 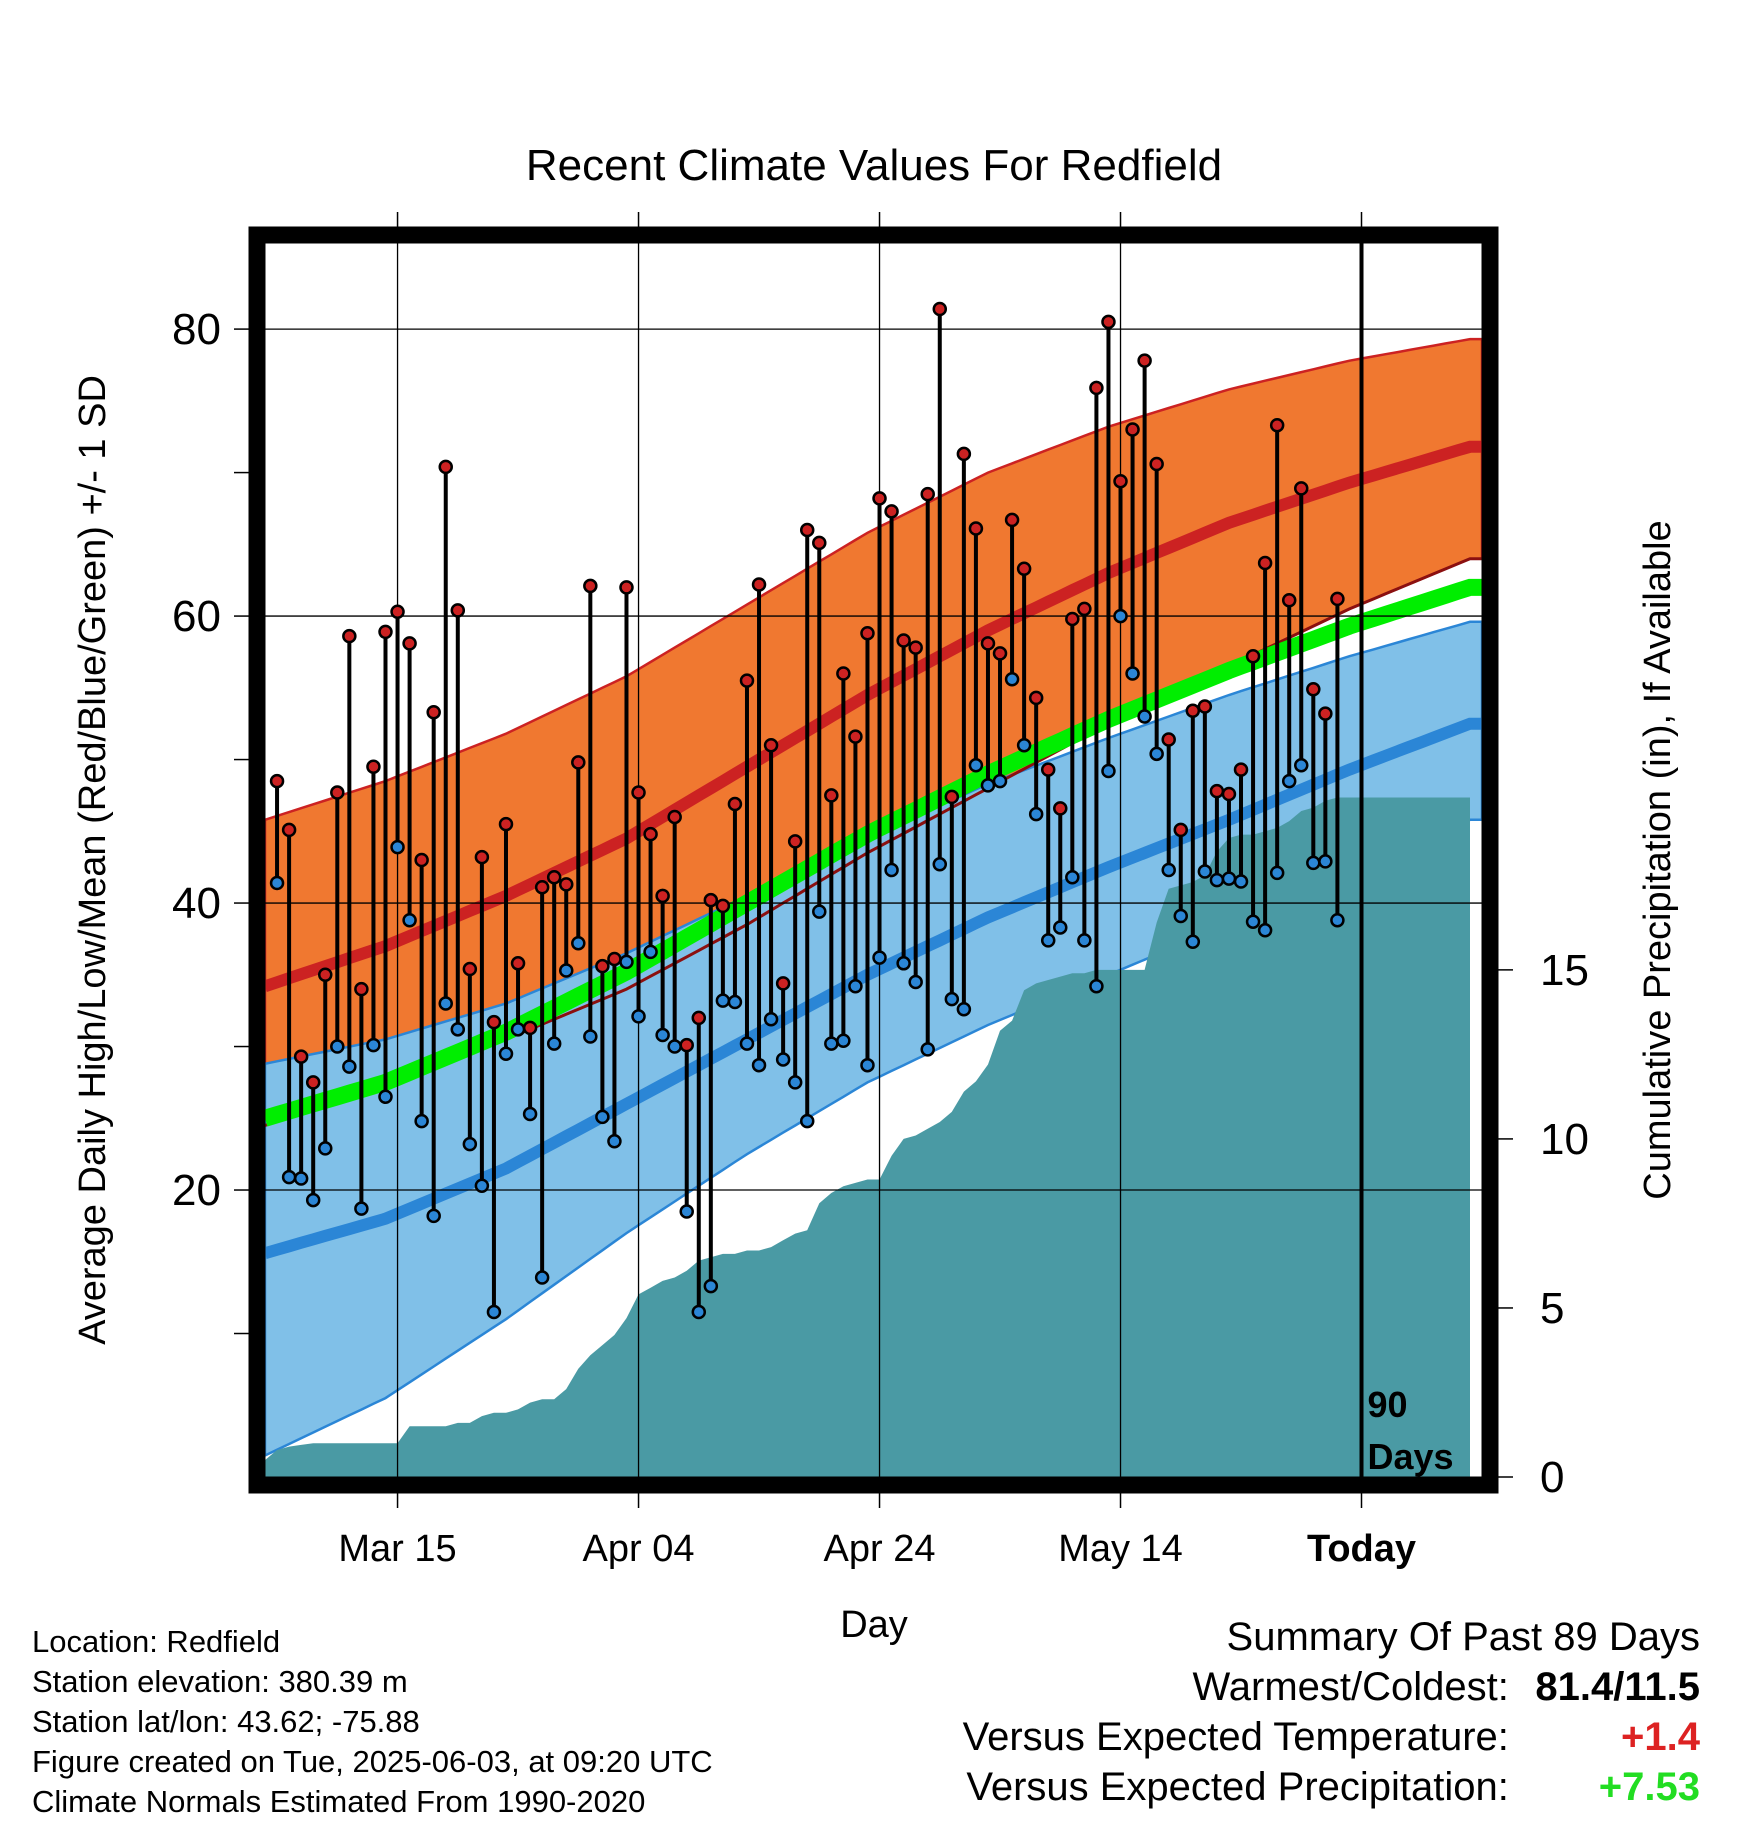 What do you see at coordinates (1649, 1787) in the screenshot?
I see `precip-anomaly-value: +7.53` at bounding box center [1649, 1787].